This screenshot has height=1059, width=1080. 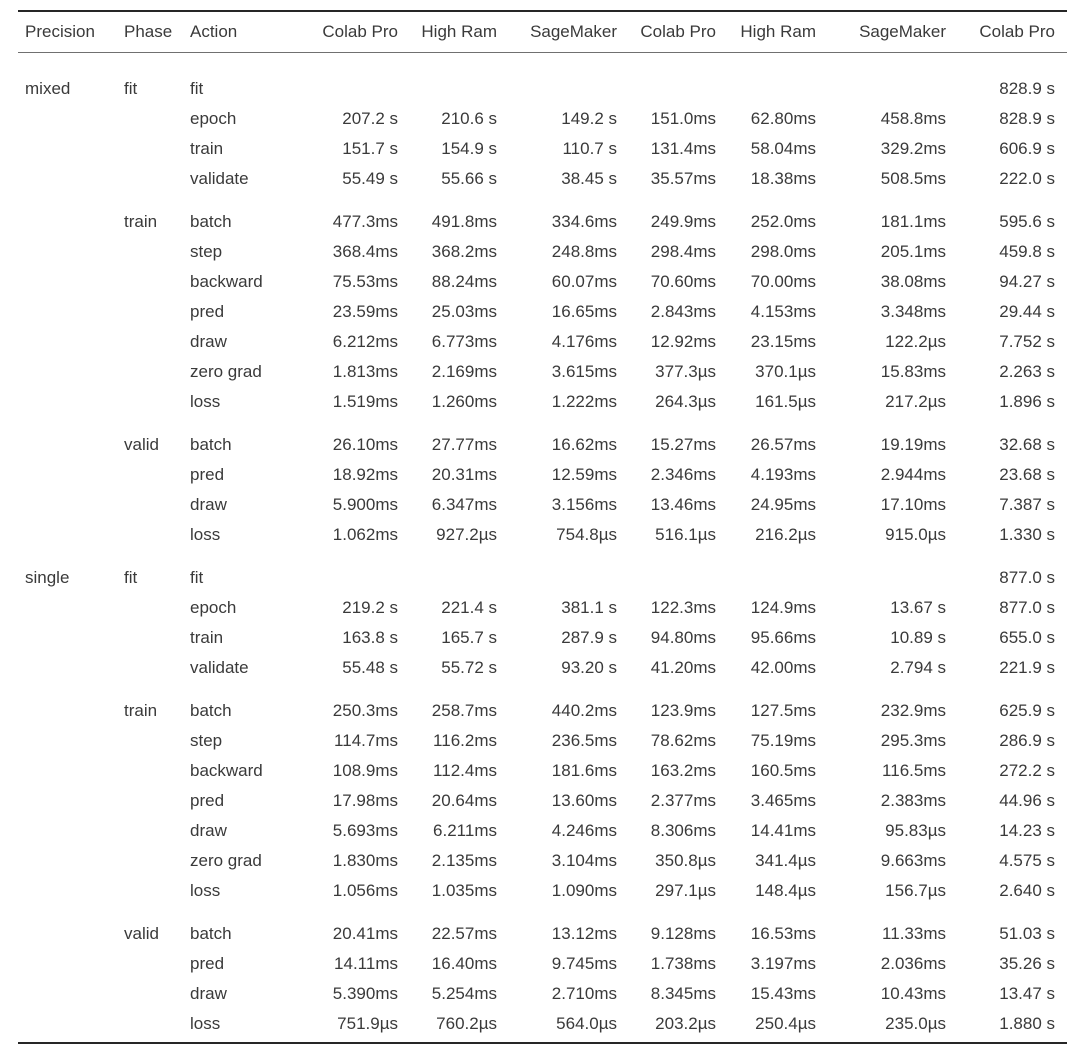 I want to click on value-cell: 29.44 s, so click(x=1027, y=311).